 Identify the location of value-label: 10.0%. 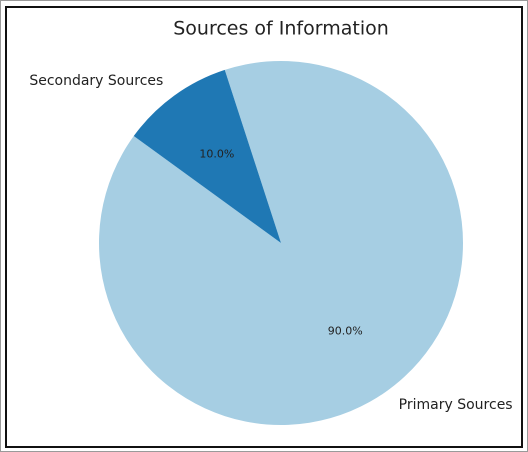
(216, 154).